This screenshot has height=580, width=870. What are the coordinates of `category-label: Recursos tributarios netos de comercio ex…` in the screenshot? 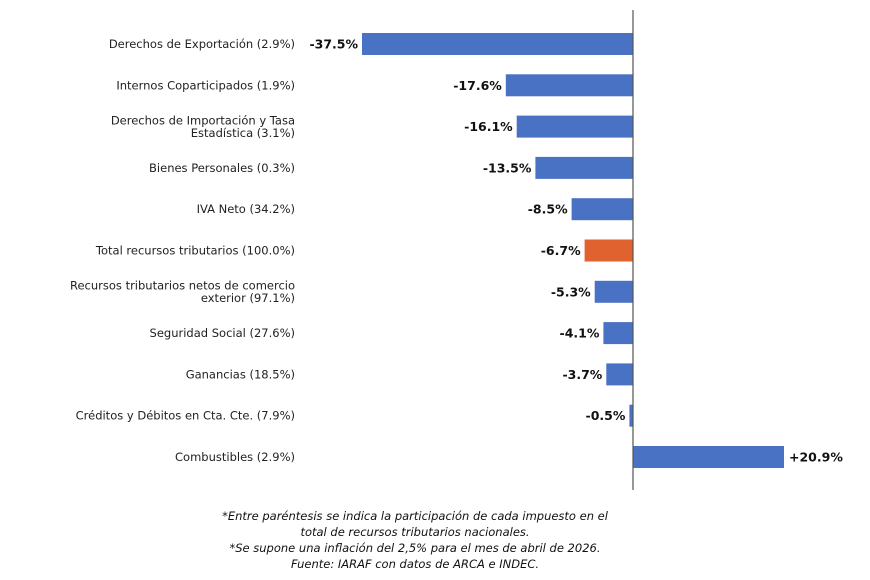 It's located at (182, 292).